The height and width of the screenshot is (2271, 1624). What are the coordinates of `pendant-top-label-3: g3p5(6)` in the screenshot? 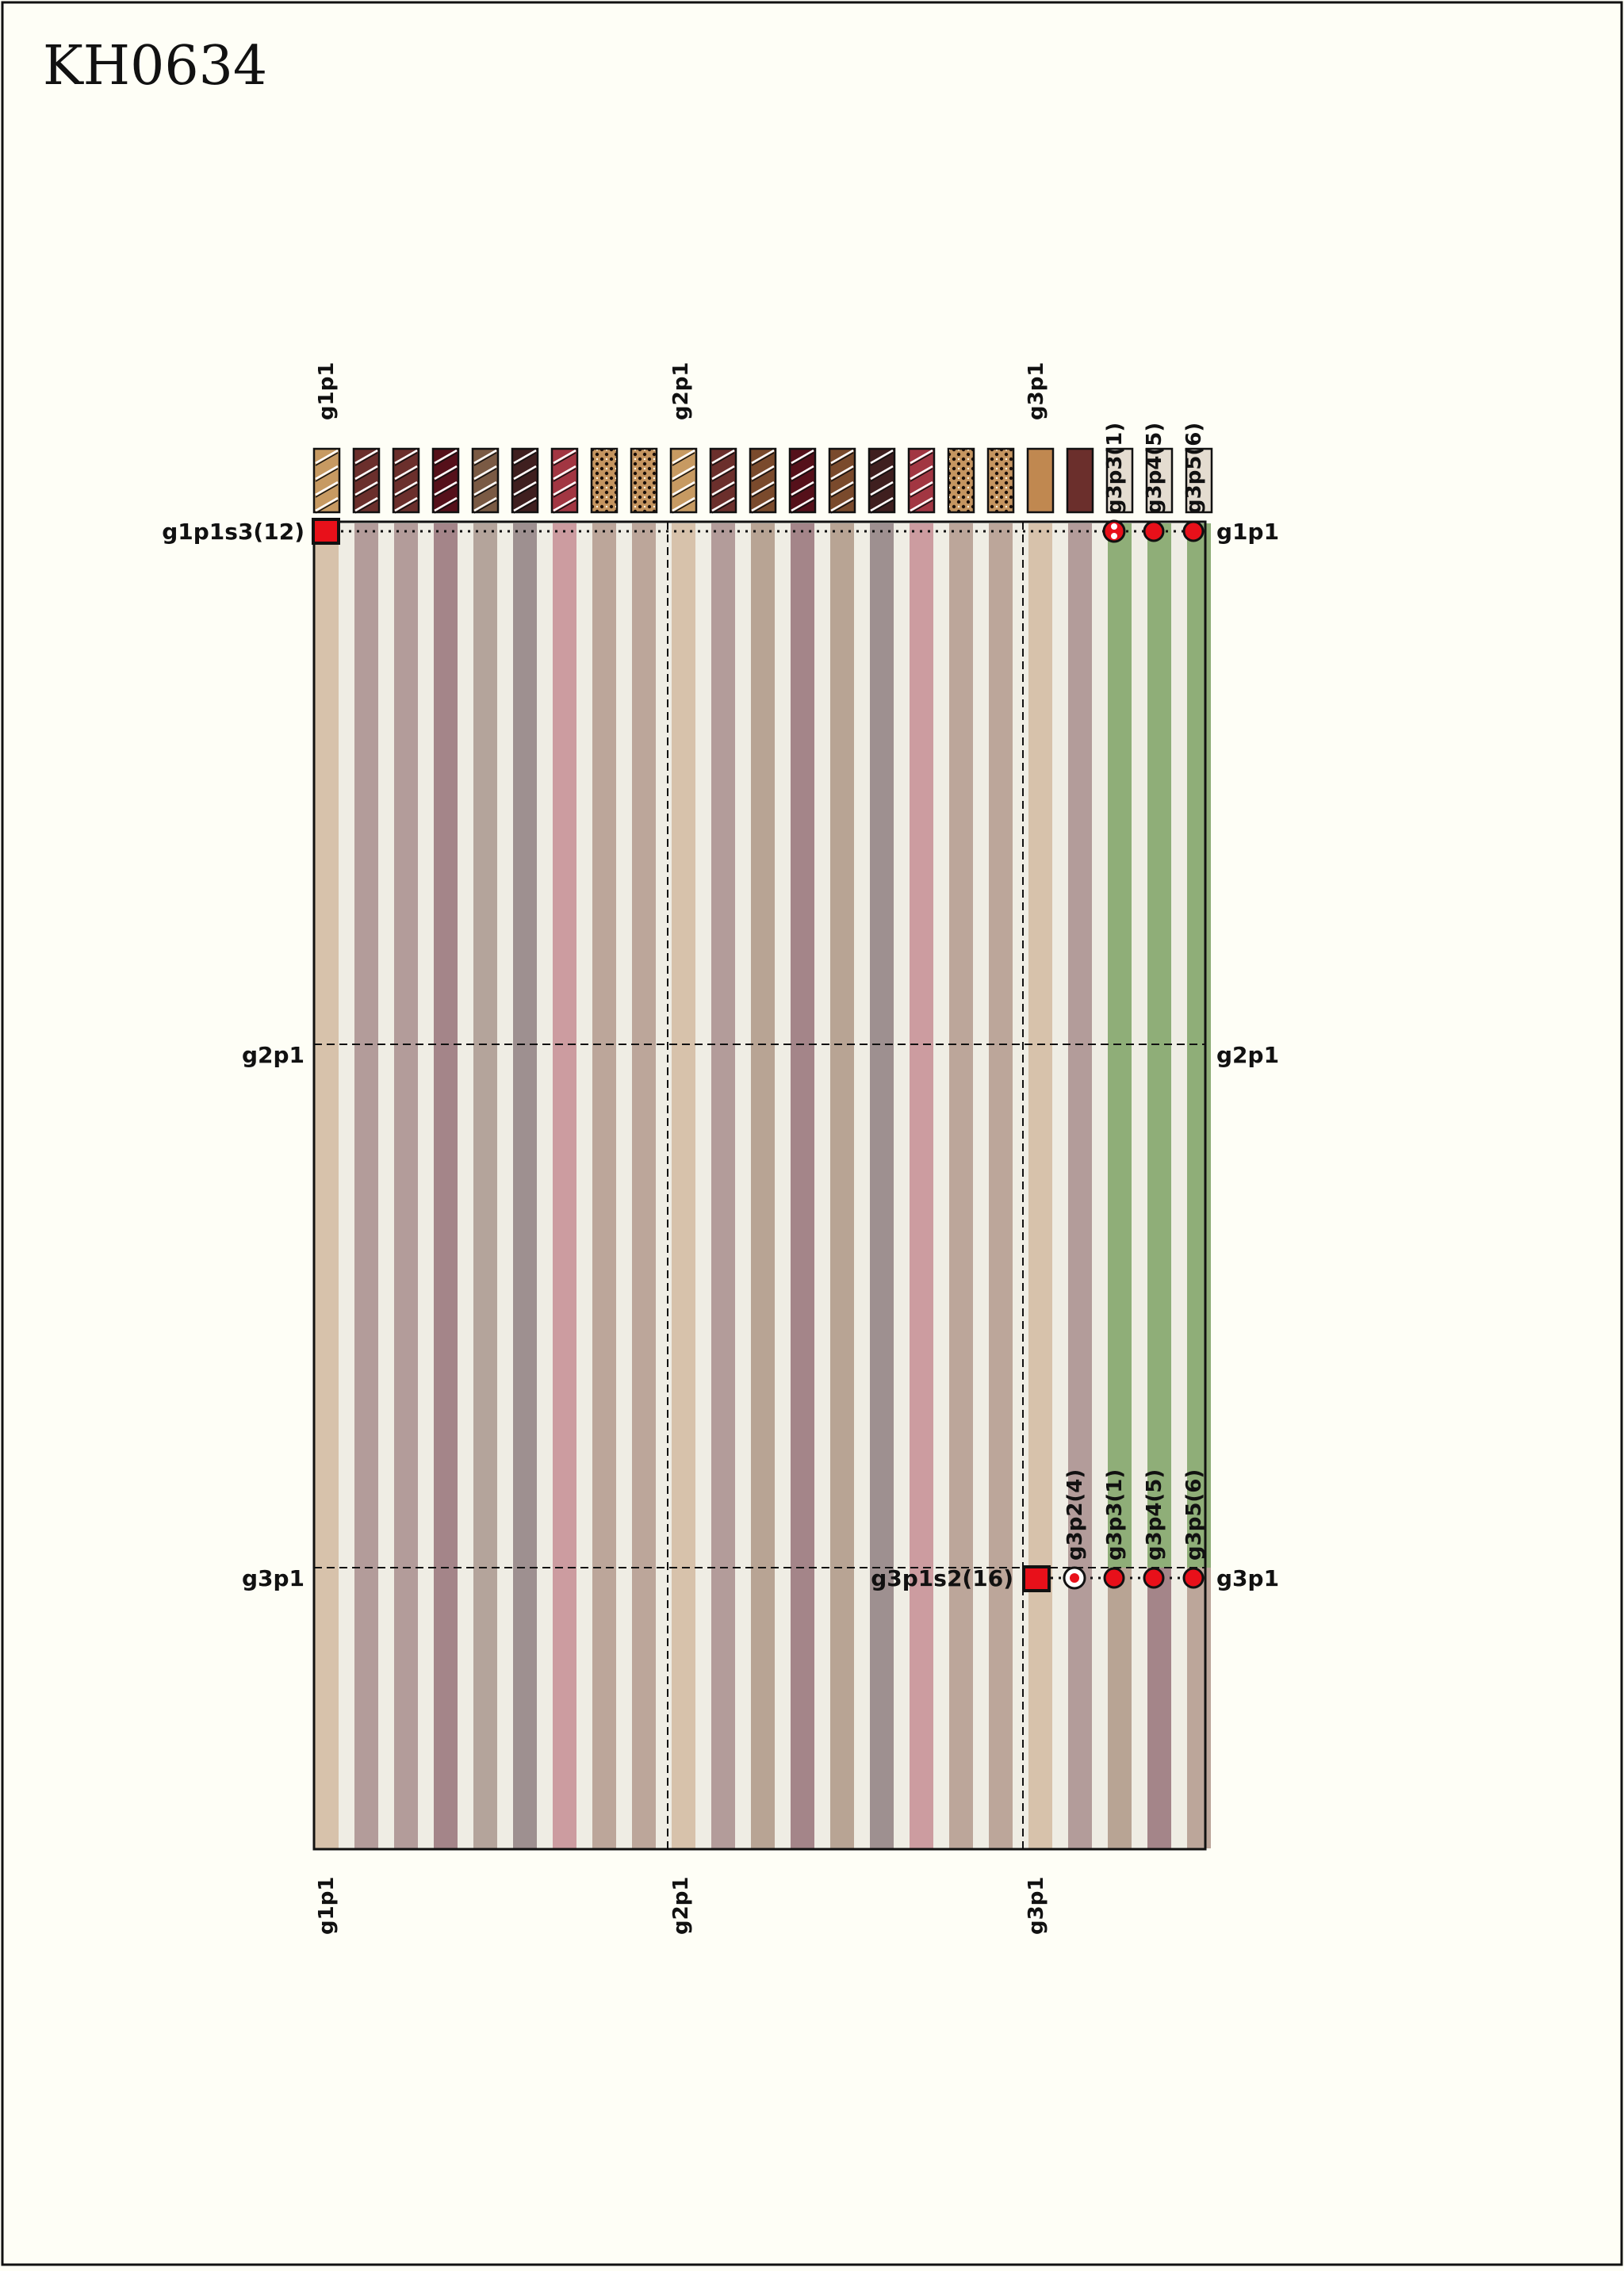 It's located at (1194, 468).